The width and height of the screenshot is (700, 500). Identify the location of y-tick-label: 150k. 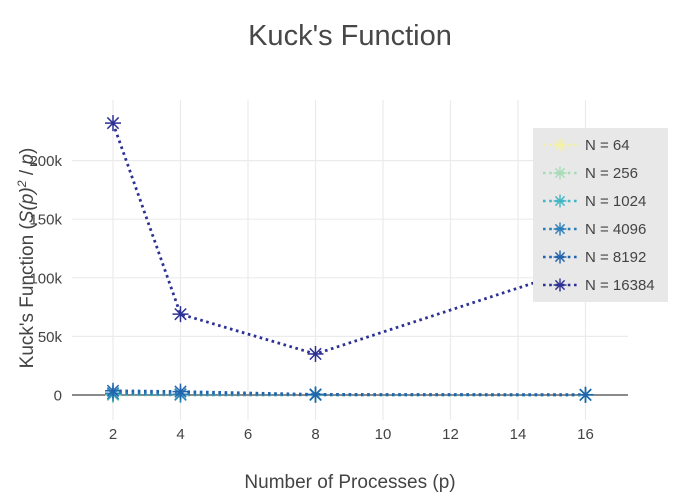
(45, 220).